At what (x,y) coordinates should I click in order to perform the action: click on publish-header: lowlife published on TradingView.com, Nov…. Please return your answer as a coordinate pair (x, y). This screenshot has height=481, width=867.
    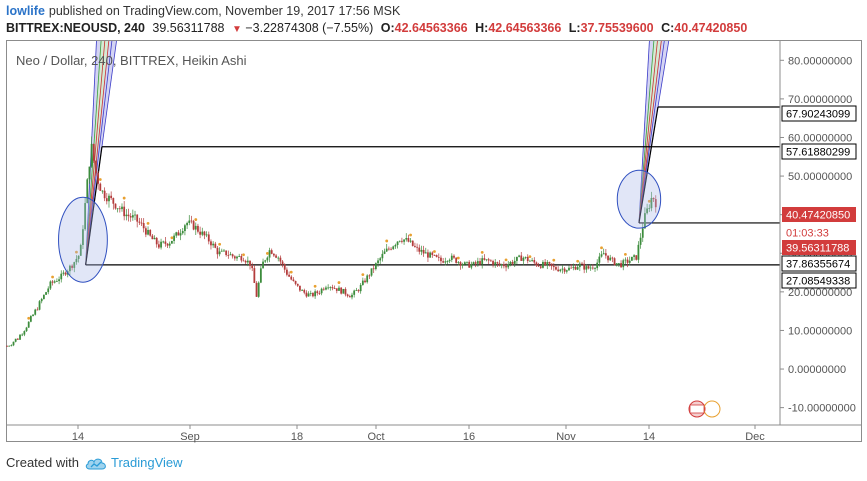
    Looking at the image, I should click on (433, 19).